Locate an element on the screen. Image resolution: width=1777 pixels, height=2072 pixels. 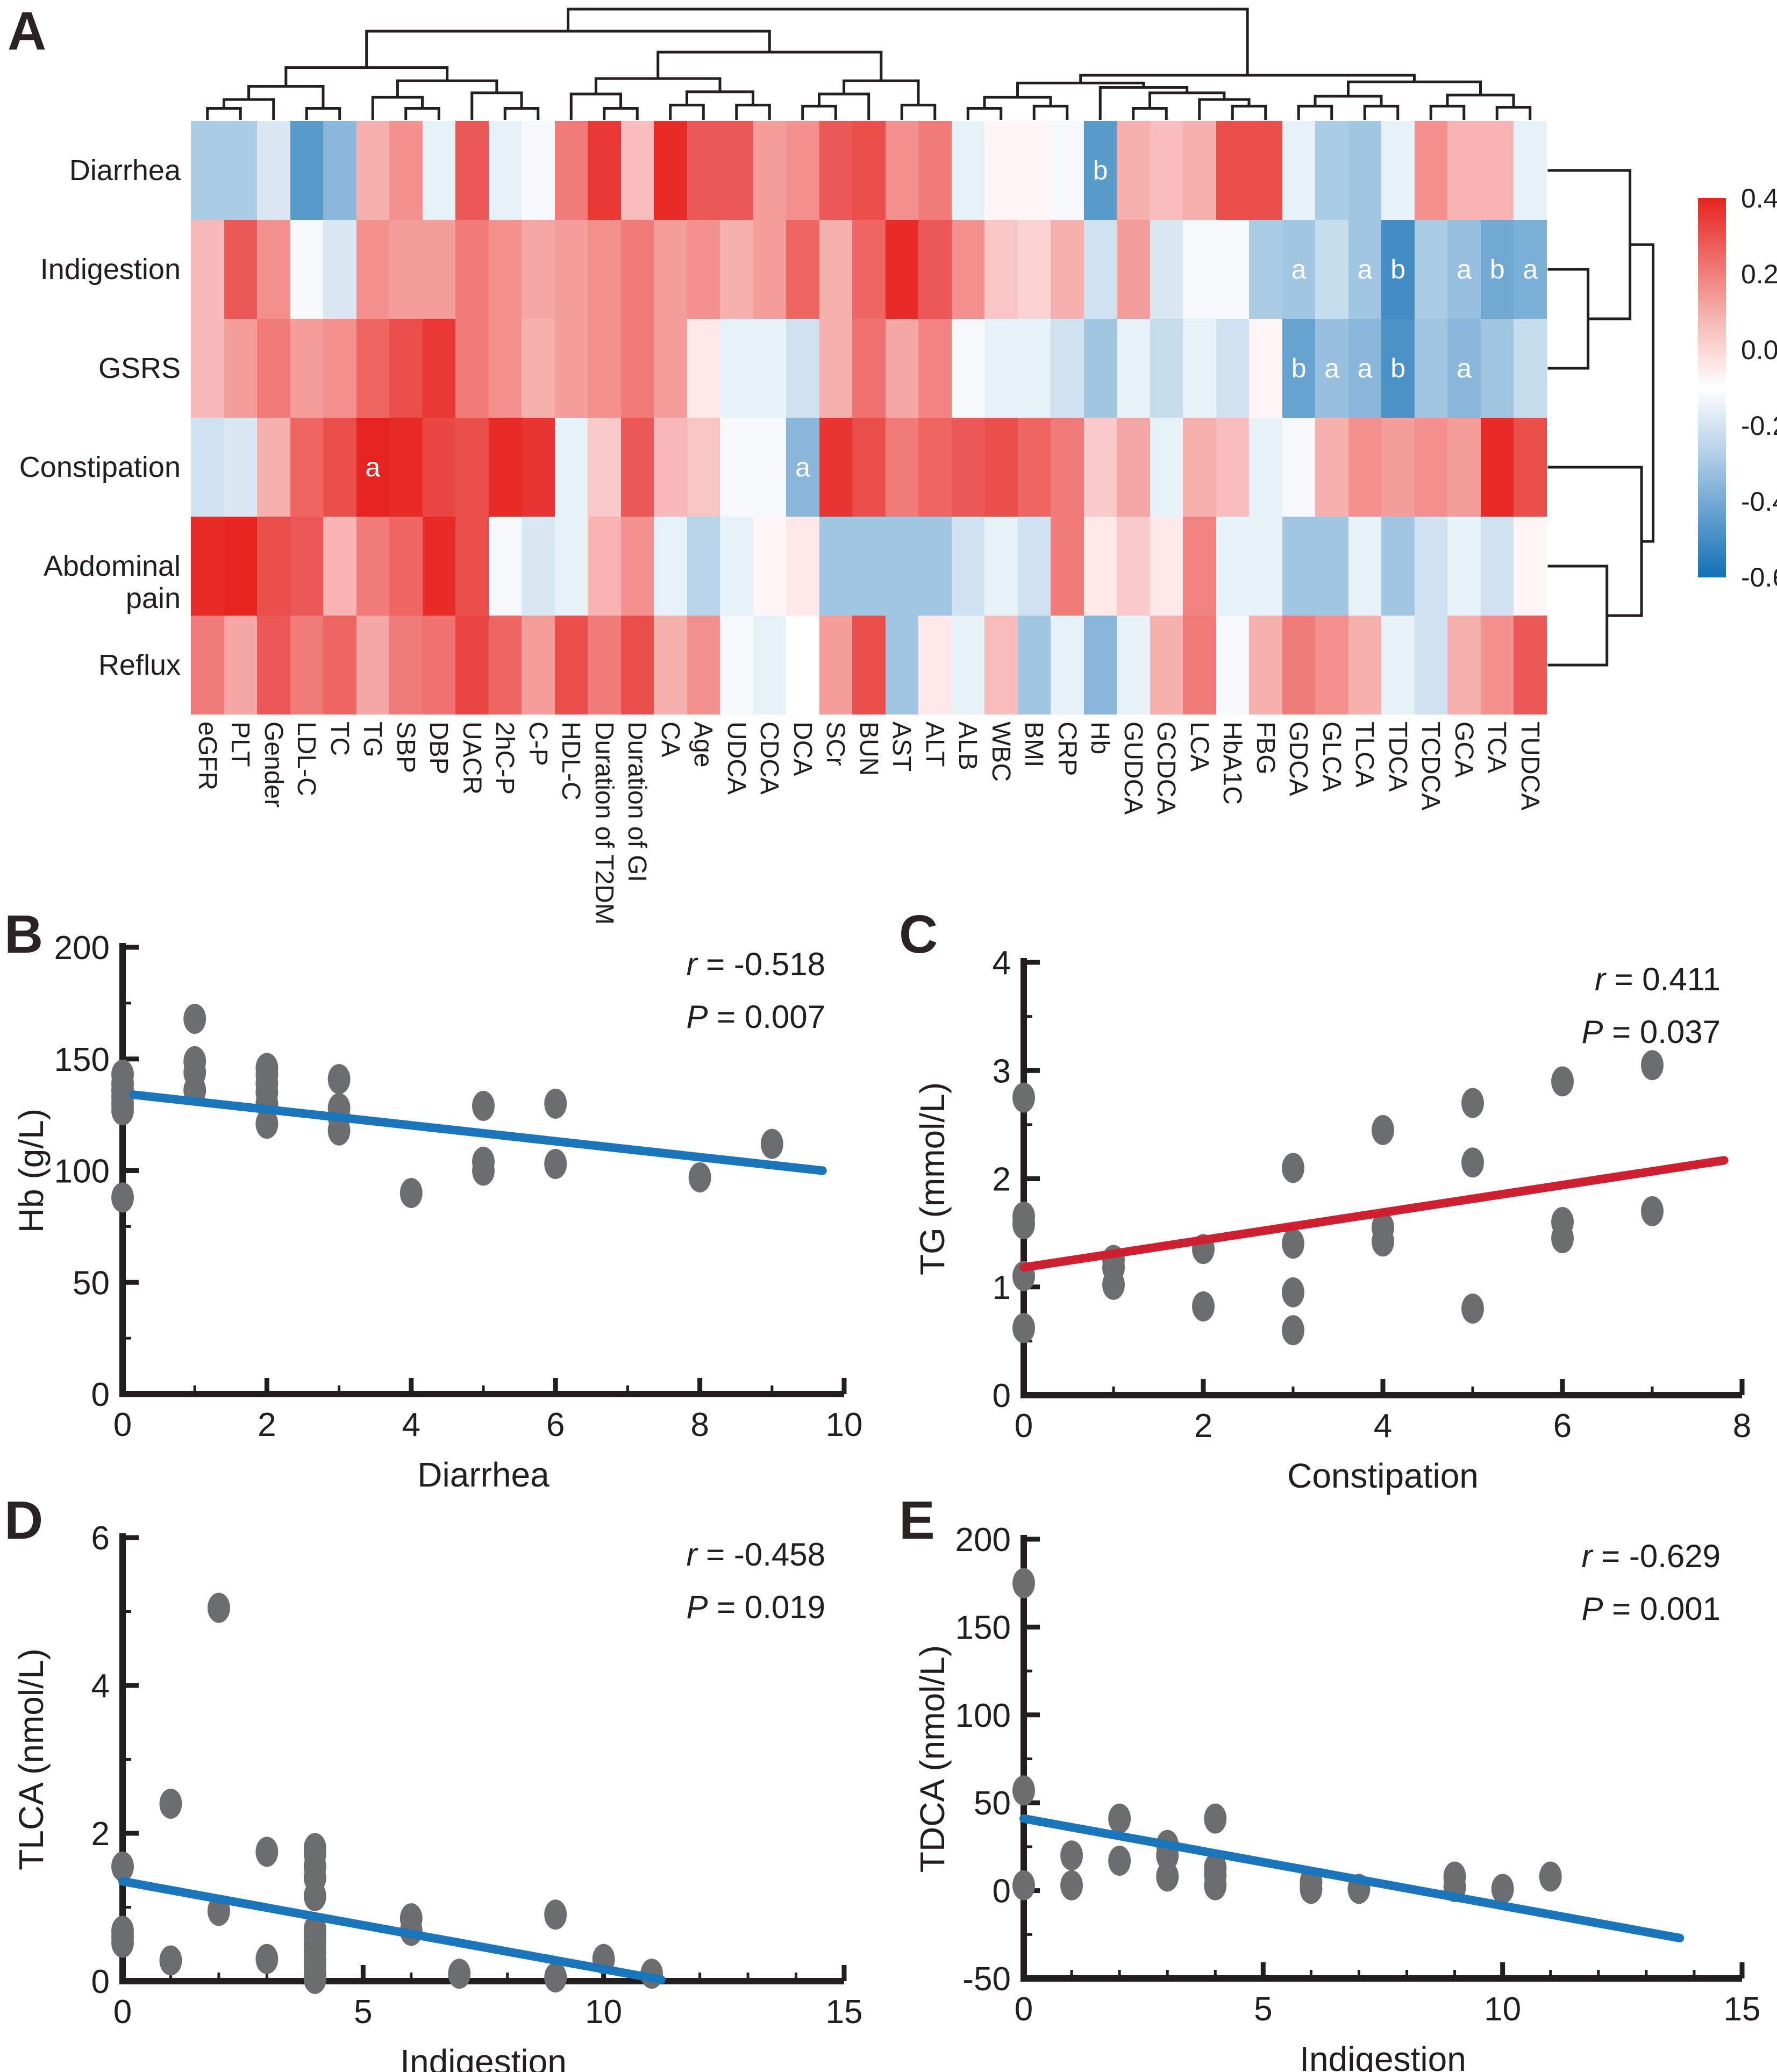
heatmap-row-label: Reflux is located at coordinates (139, 665).